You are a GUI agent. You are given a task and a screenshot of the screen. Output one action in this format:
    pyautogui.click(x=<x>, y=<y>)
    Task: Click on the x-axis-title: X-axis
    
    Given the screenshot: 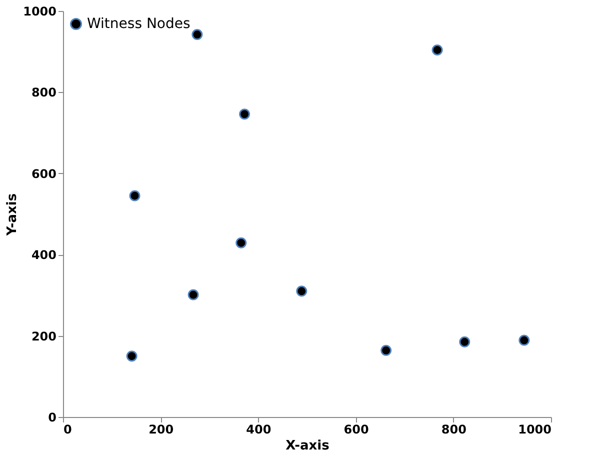 What is the action you would take?
    pyautogui.click(x=308, y=446)
    